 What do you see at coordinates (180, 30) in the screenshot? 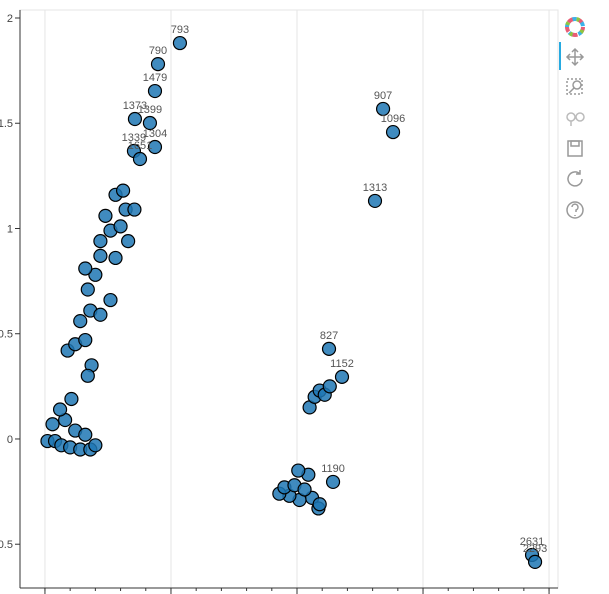
I see `point-label: 793` at bounding box center [180, 30].